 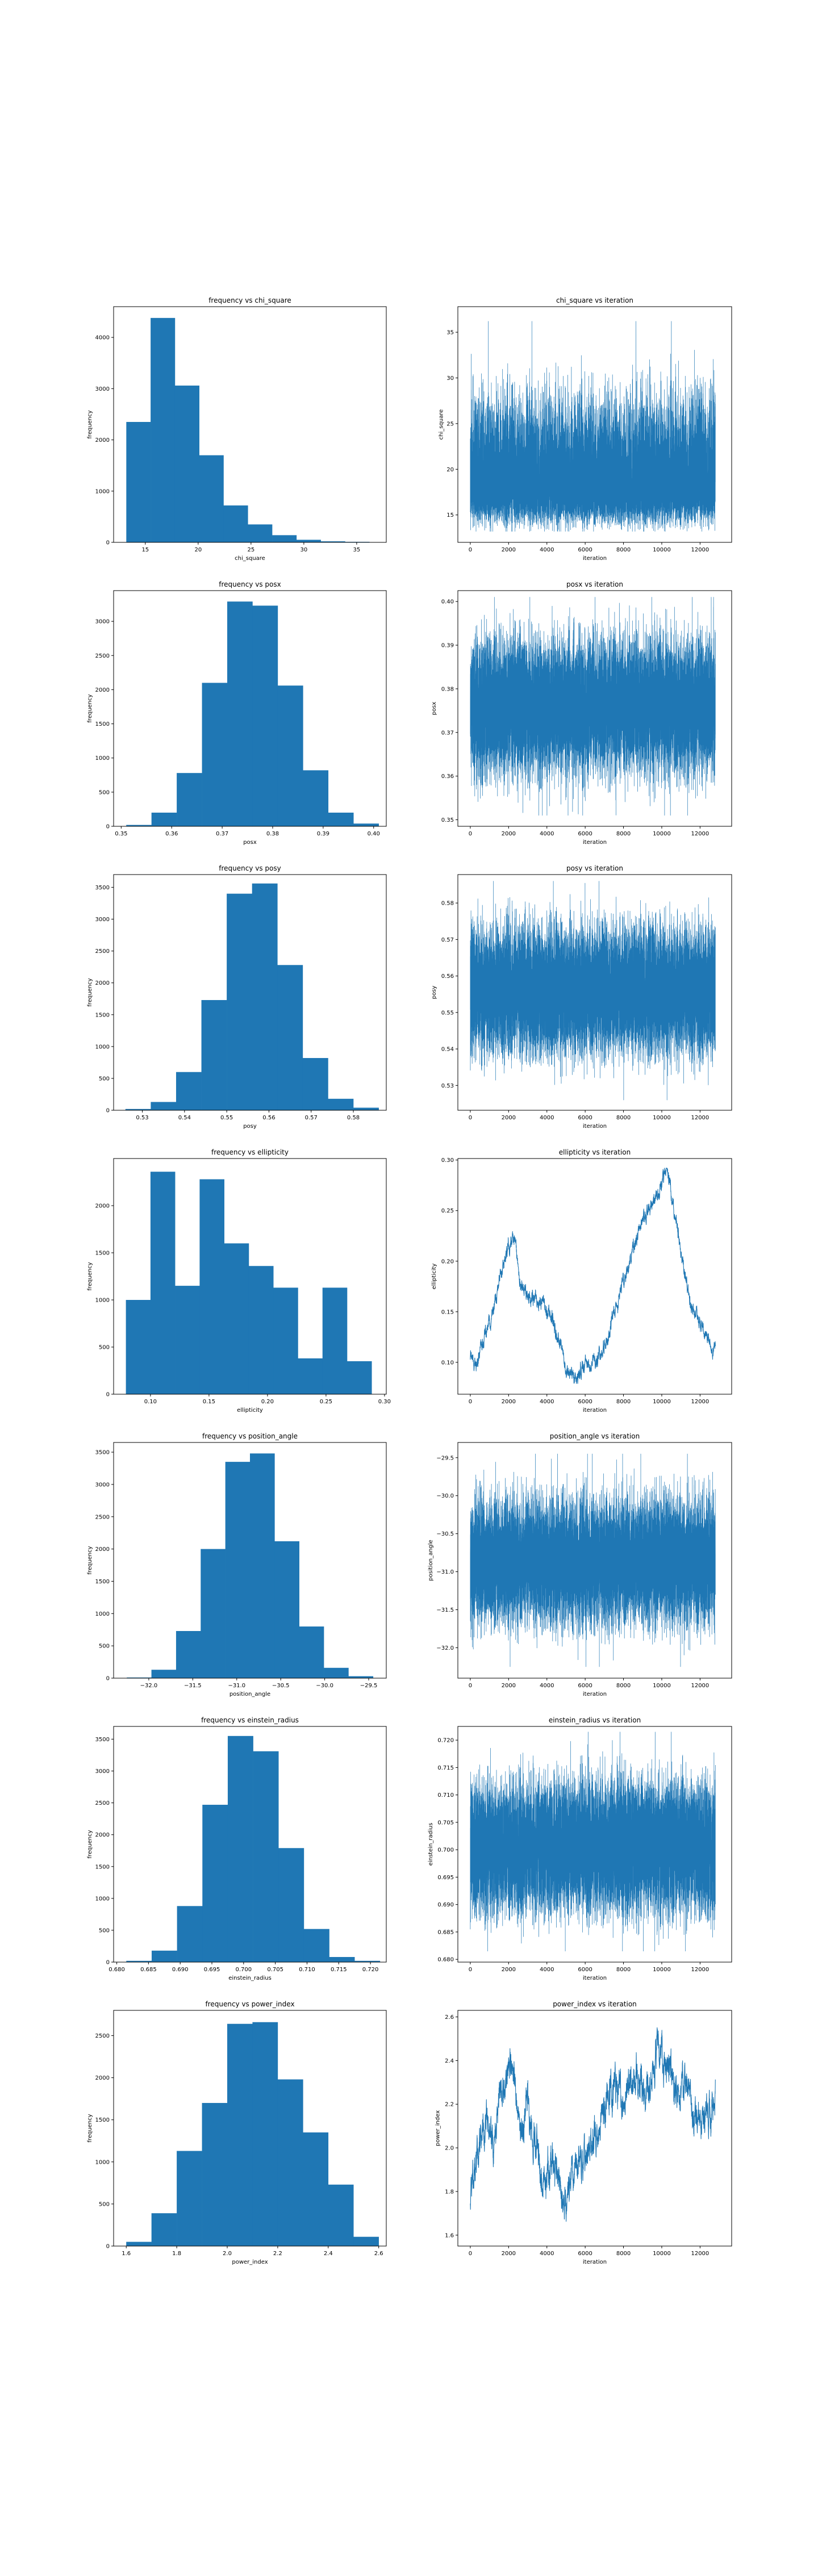 What do you see at coordinates (104, 999) in the screenshot?
I see `y-axis: 0 500 1000 1500 2000 2500 3000 3500` at bounding box center [104, 999].